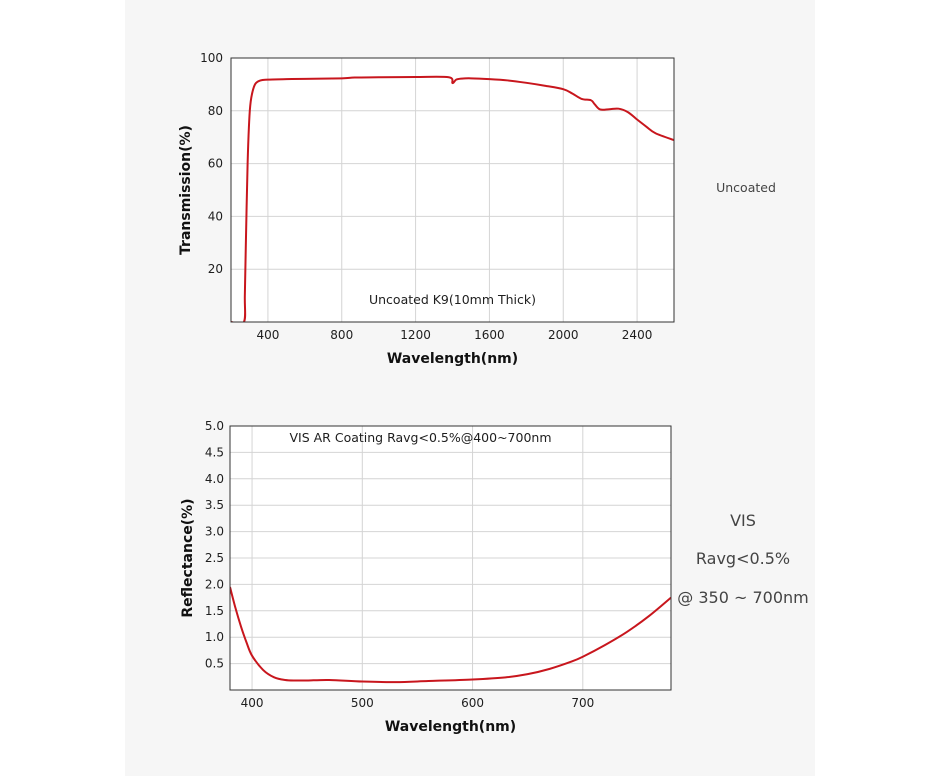 The width and height of the screenshot is (940, 776). Describe the element at coordinates (215, 216) in the screenshot. I see `y-tick-label: 40` at that location.